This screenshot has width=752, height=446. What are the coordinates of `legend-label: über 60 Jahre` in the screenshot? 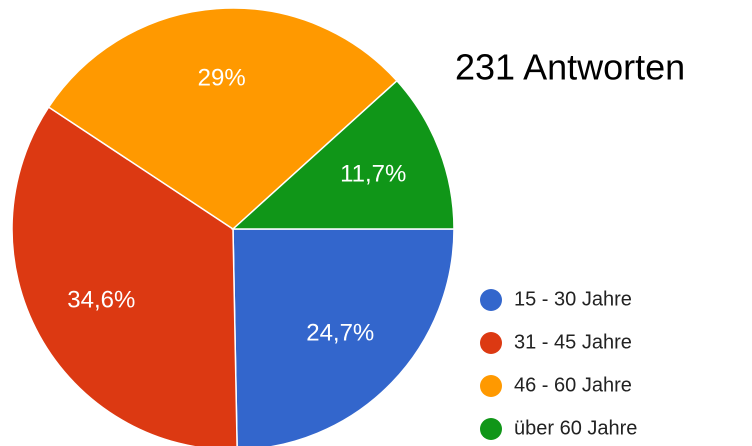 It's located at (575, 428).